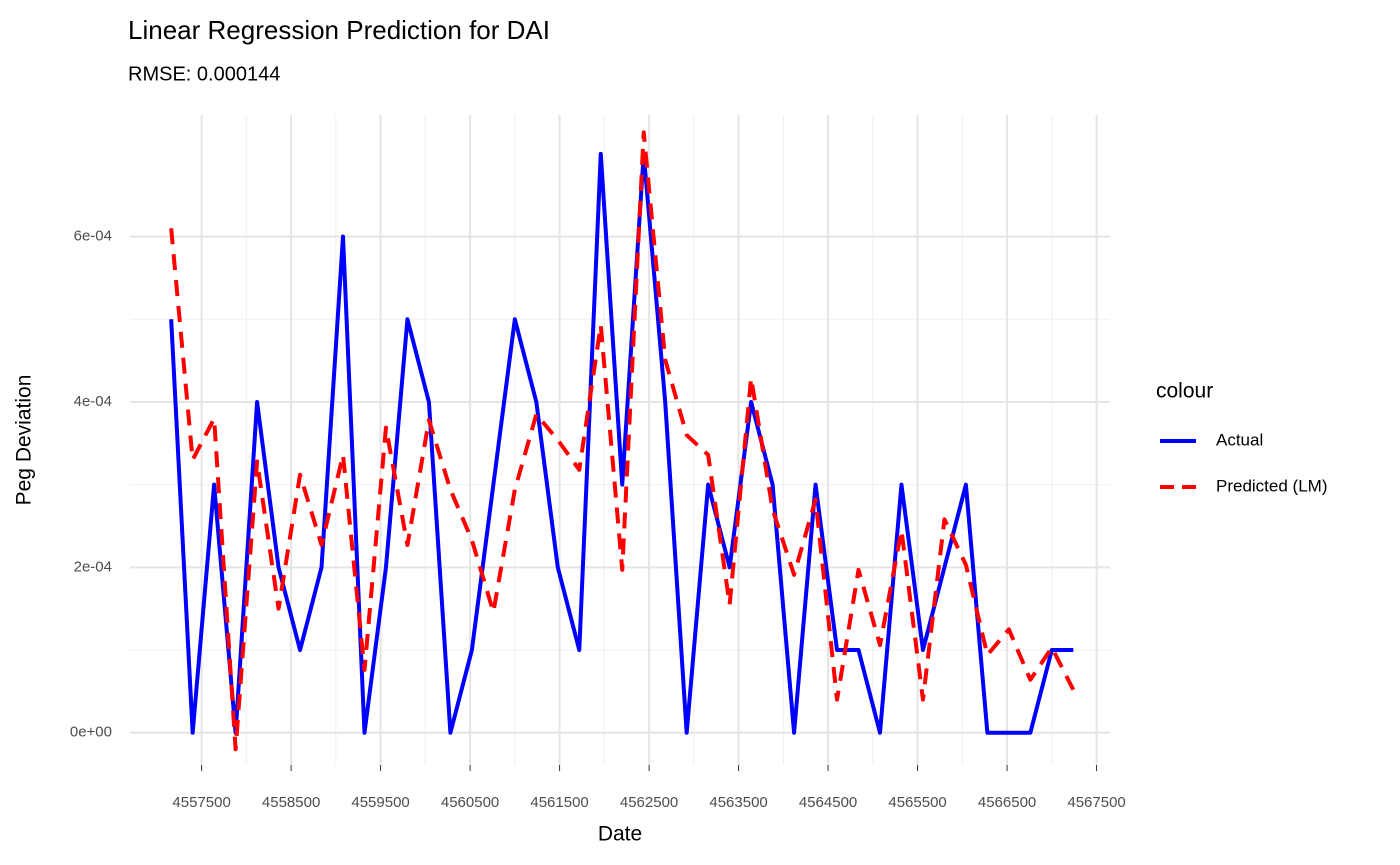  Describe the element at coordinates (917, 802) in the screenshot. I see `x-tick-label: 4565500` at that location.